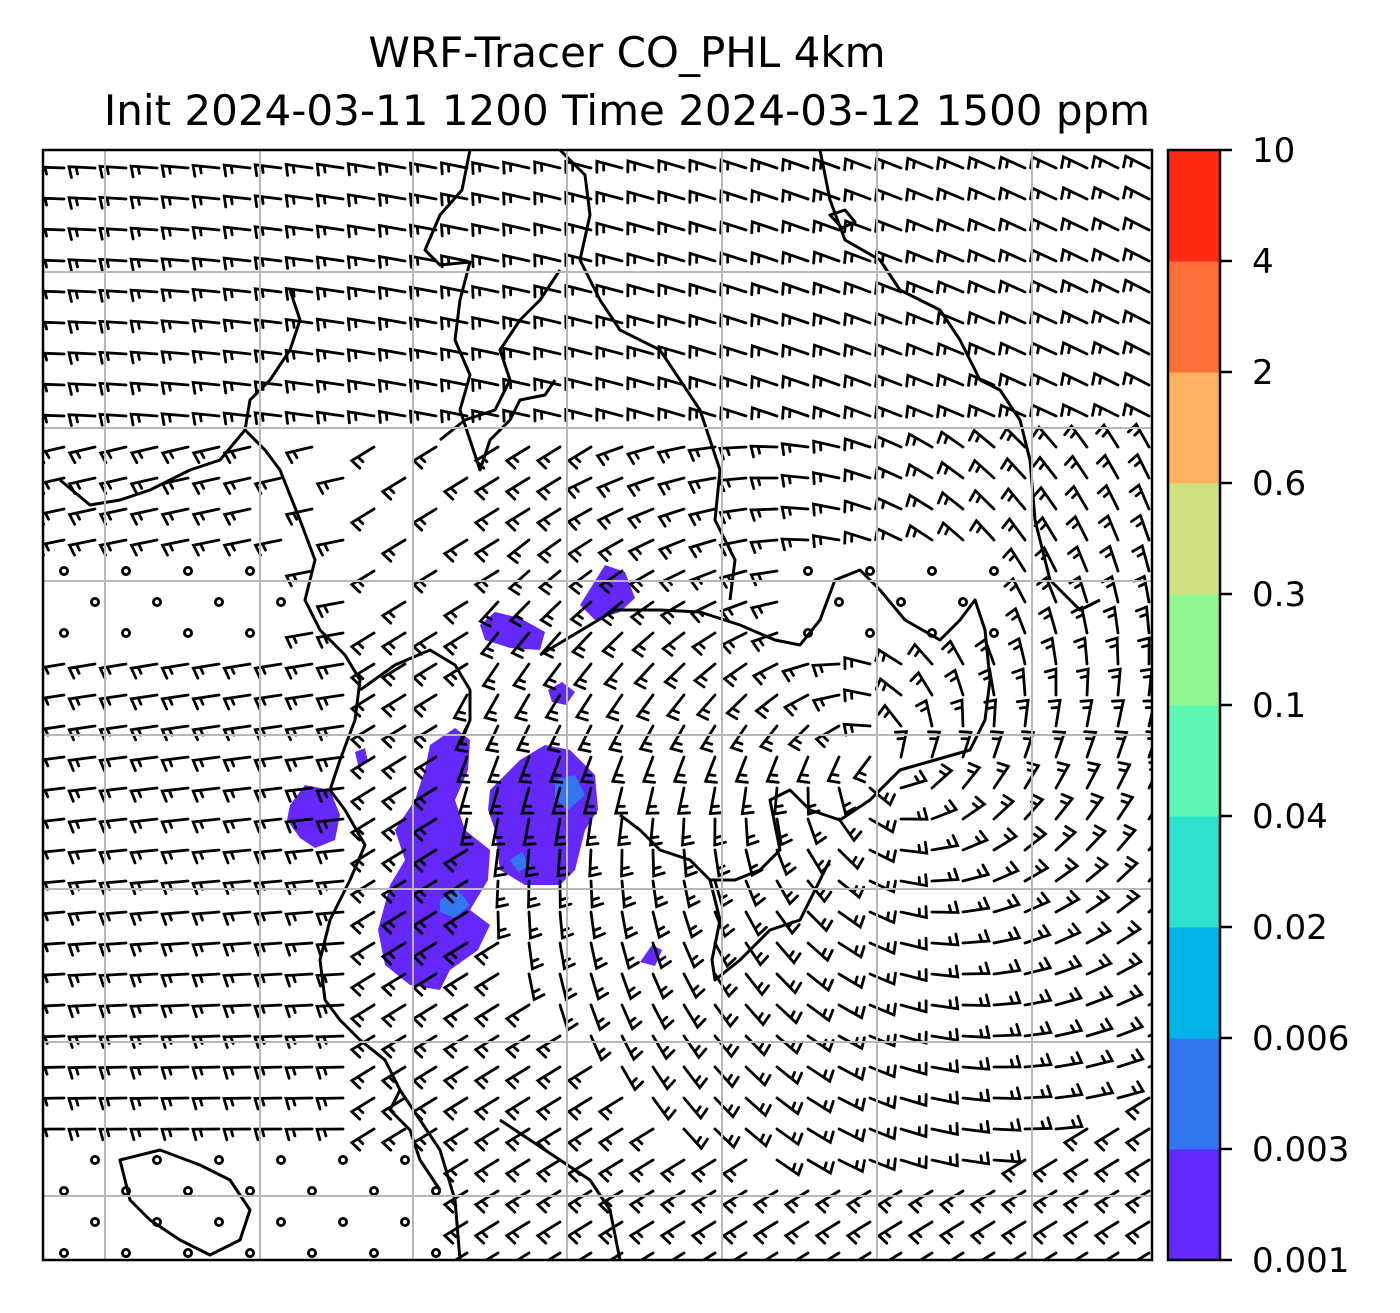  I want to click on coastline-bay, so click(415, 697).